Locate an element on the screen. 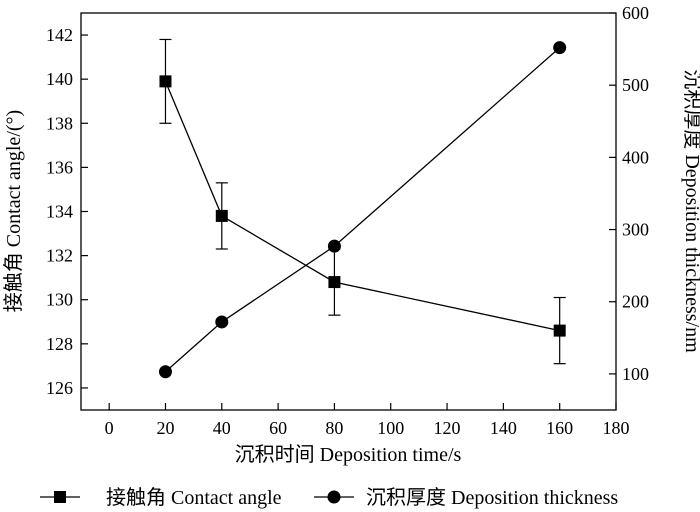 Image resolution: width=700 pixels, height=512 pixels. y-tick-label: 126 is located at coordinates (59, 388).